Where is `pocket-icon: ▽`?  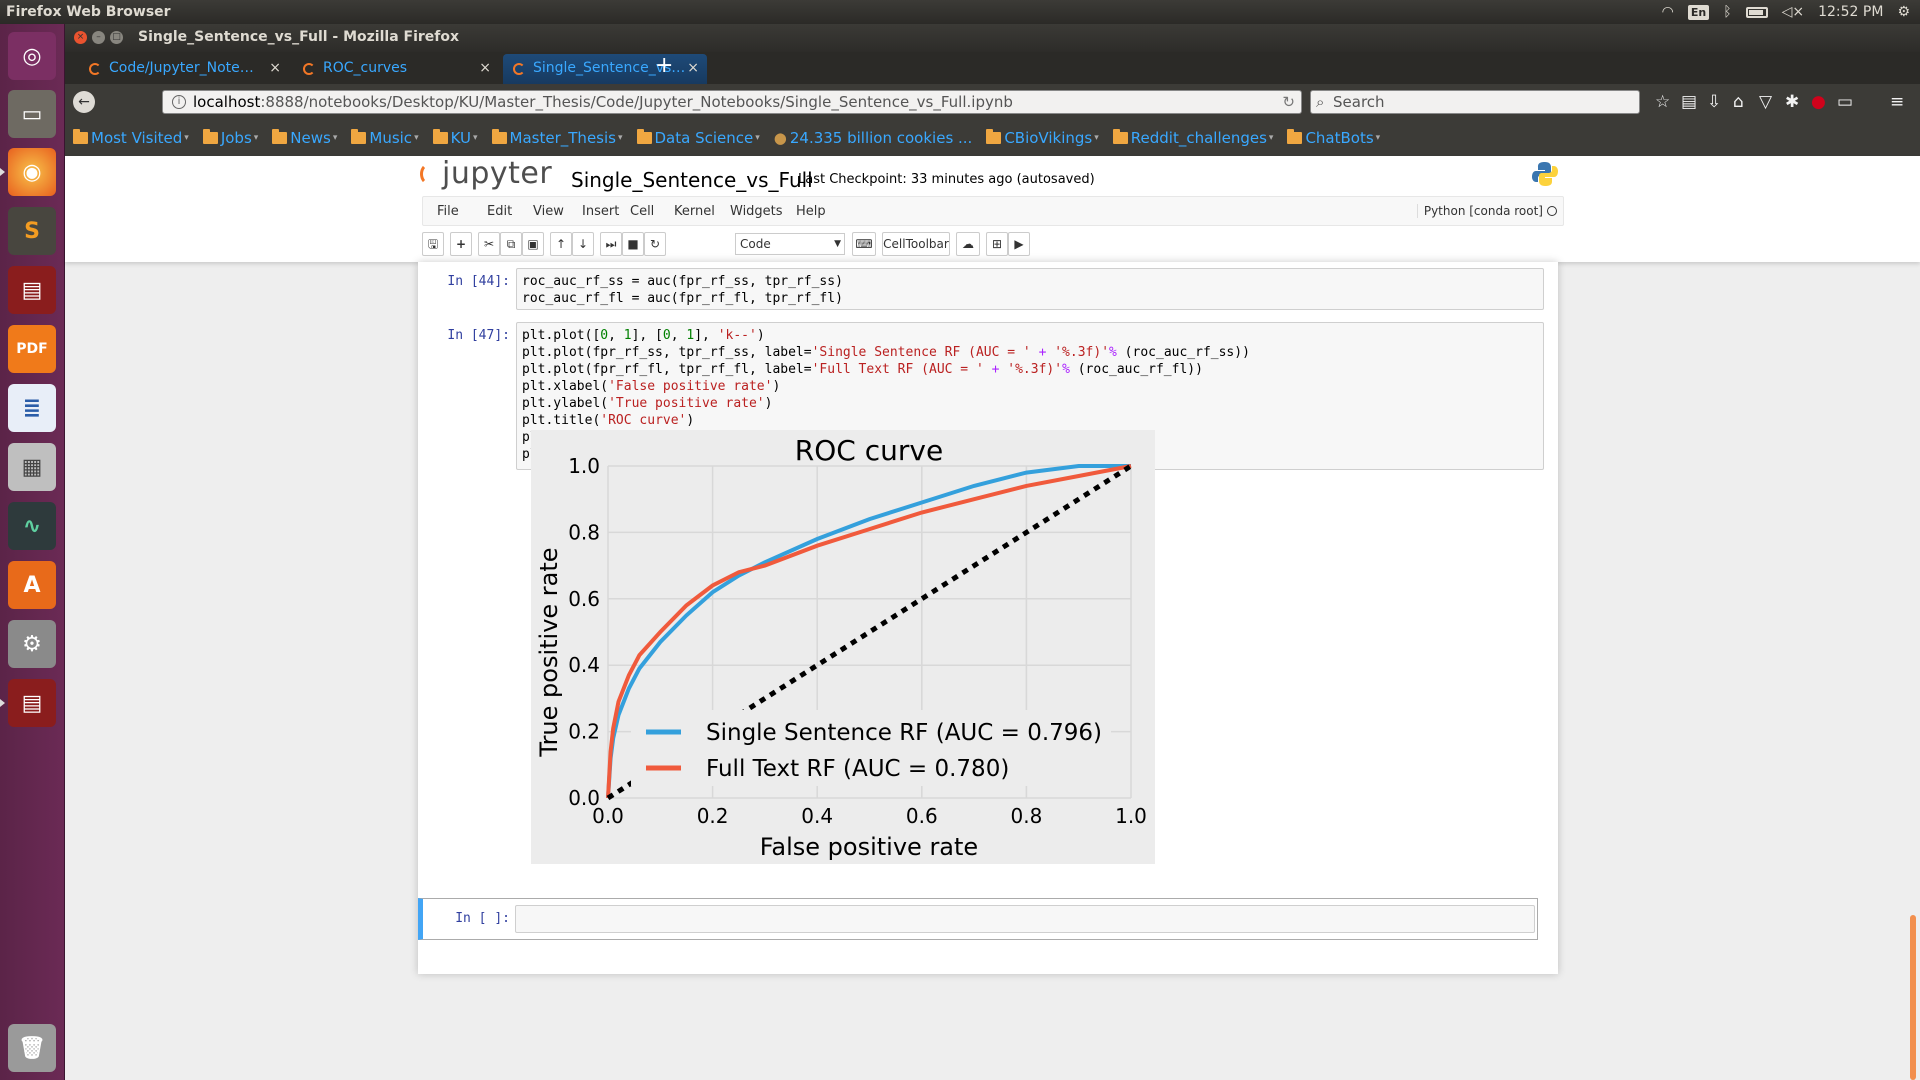 pocket-icon: ▽ is located at coordinates (1766, 102).